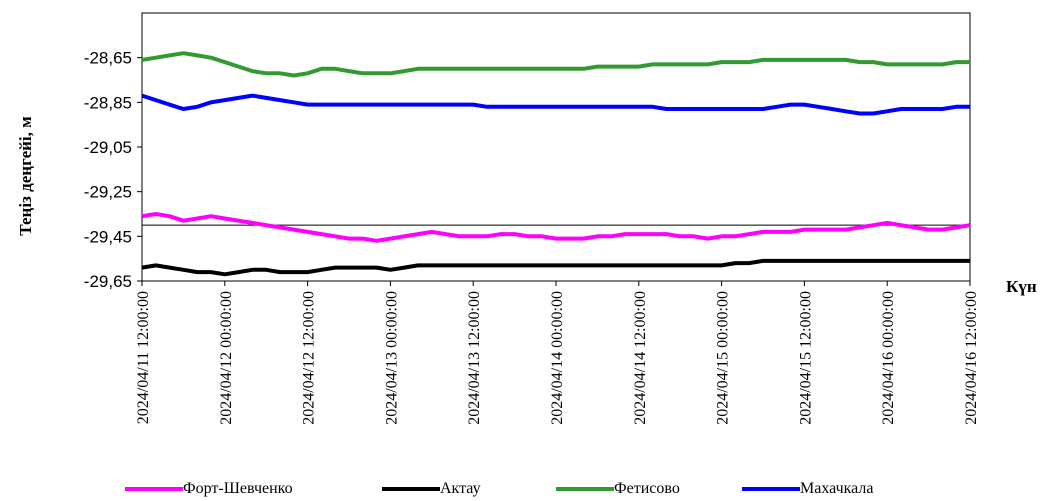 This screenshot has height=501, width=1060. What do you see at coordinates (391, 358) in the screenshot?
I see `x-tick-label: 2024/04/13 00:00:00` at bounding box center [391, 358].